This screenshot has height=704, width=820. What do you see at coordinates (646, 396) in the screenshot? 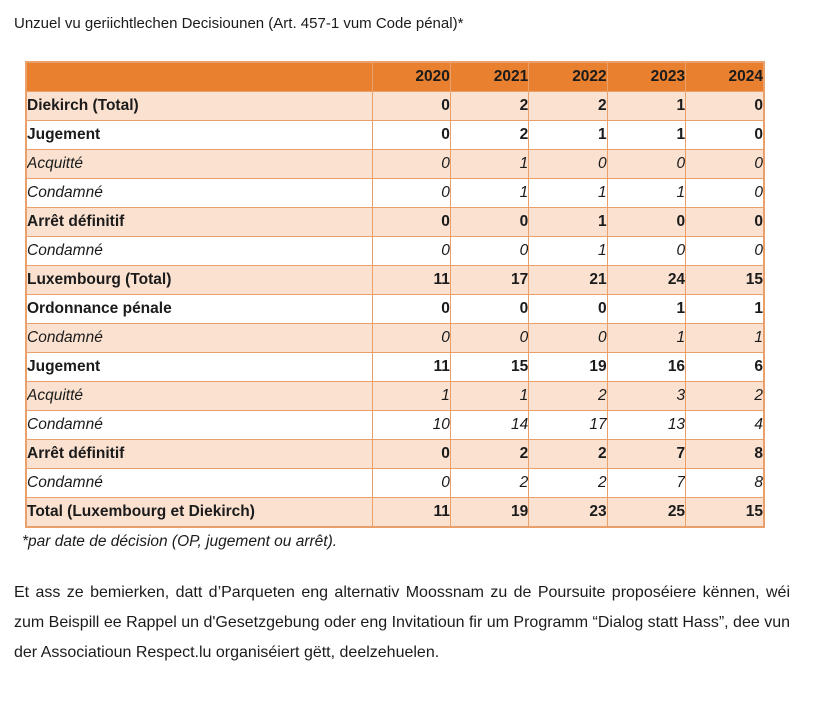
I see `value-cell: 3` at bounding box center [646, 396].